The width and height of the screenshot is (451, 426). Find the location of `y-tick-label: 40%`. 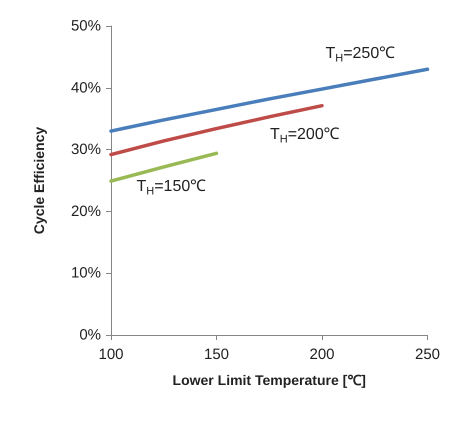

y-tick-label: 40% is located at coordinates (85, 87).